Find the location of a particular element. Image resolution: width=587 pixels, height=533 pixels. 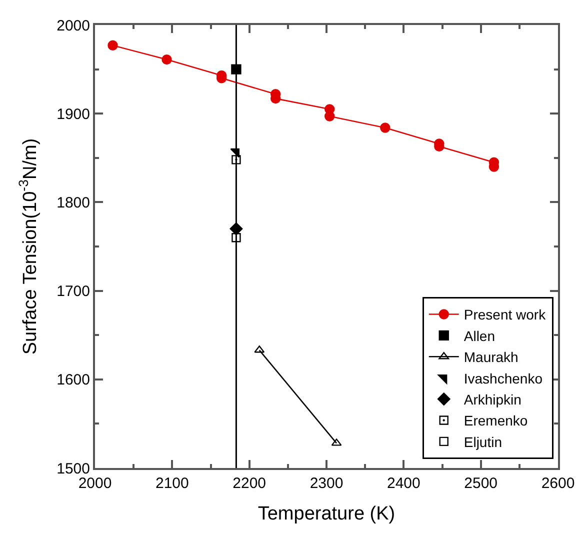

x-tick-label: 2300 is located at coordinates (327, 483).